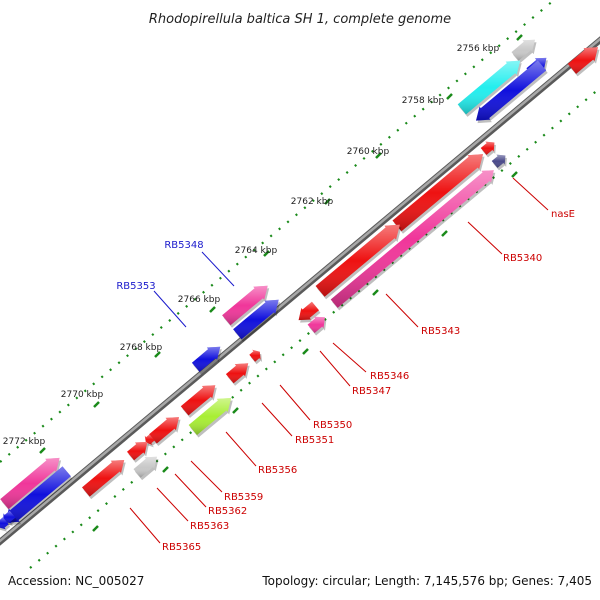 This screenshot has height=600, width=600. I want to click on gene-label-nasE: nasE, so click(563, 214).